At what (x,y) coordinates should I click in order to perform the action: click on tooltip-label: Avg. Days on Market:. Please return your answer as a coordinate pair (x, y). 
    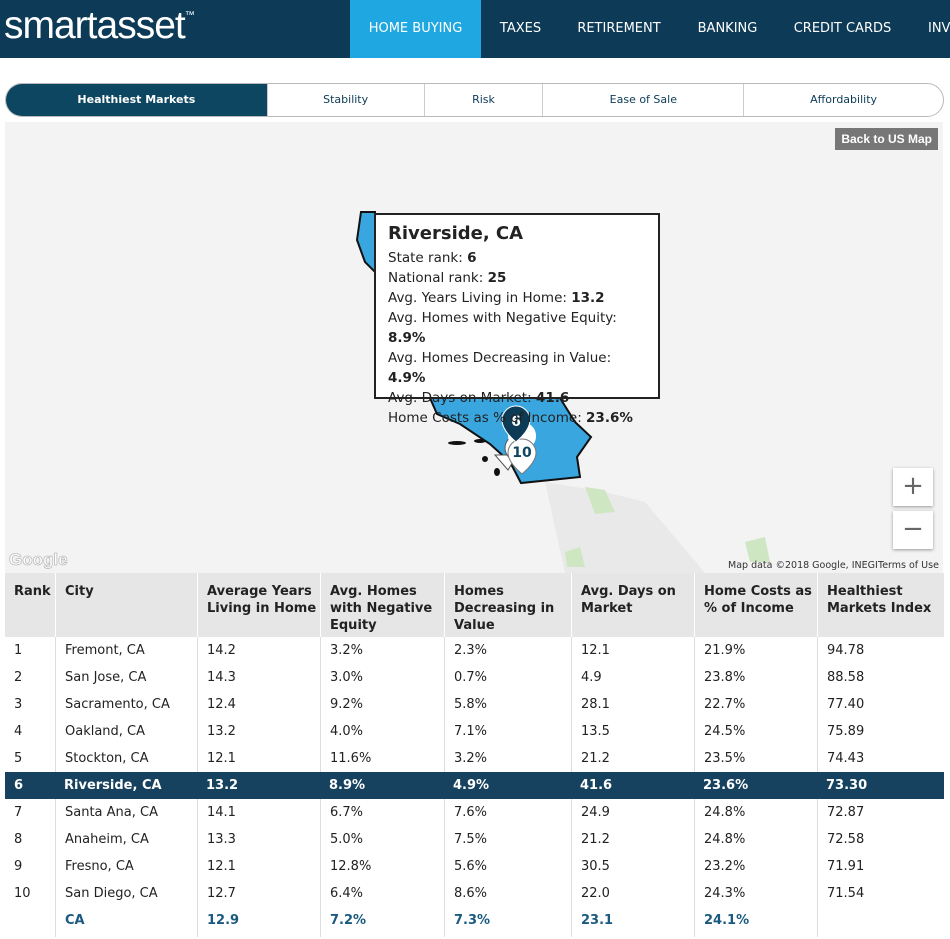
    Looking at the image, I should click on (462, 398).